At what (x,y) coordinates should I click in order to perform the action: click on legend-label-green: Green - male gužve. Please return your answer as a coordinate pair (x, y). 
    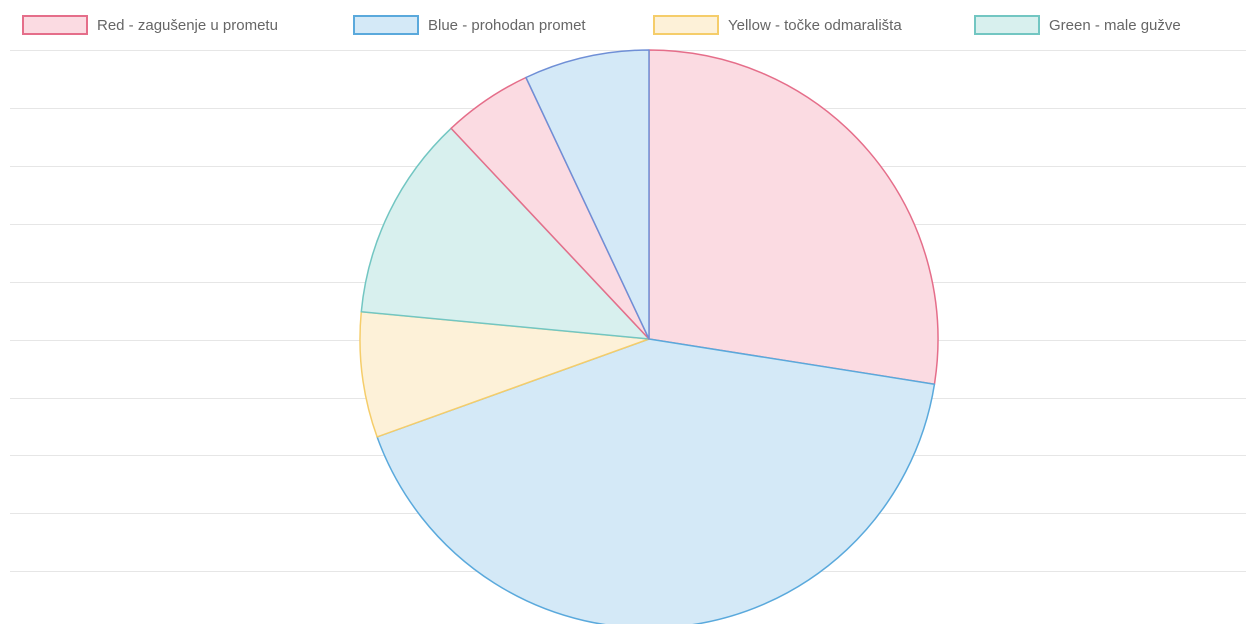
    Looking at the image, I should click on (1115, 25).